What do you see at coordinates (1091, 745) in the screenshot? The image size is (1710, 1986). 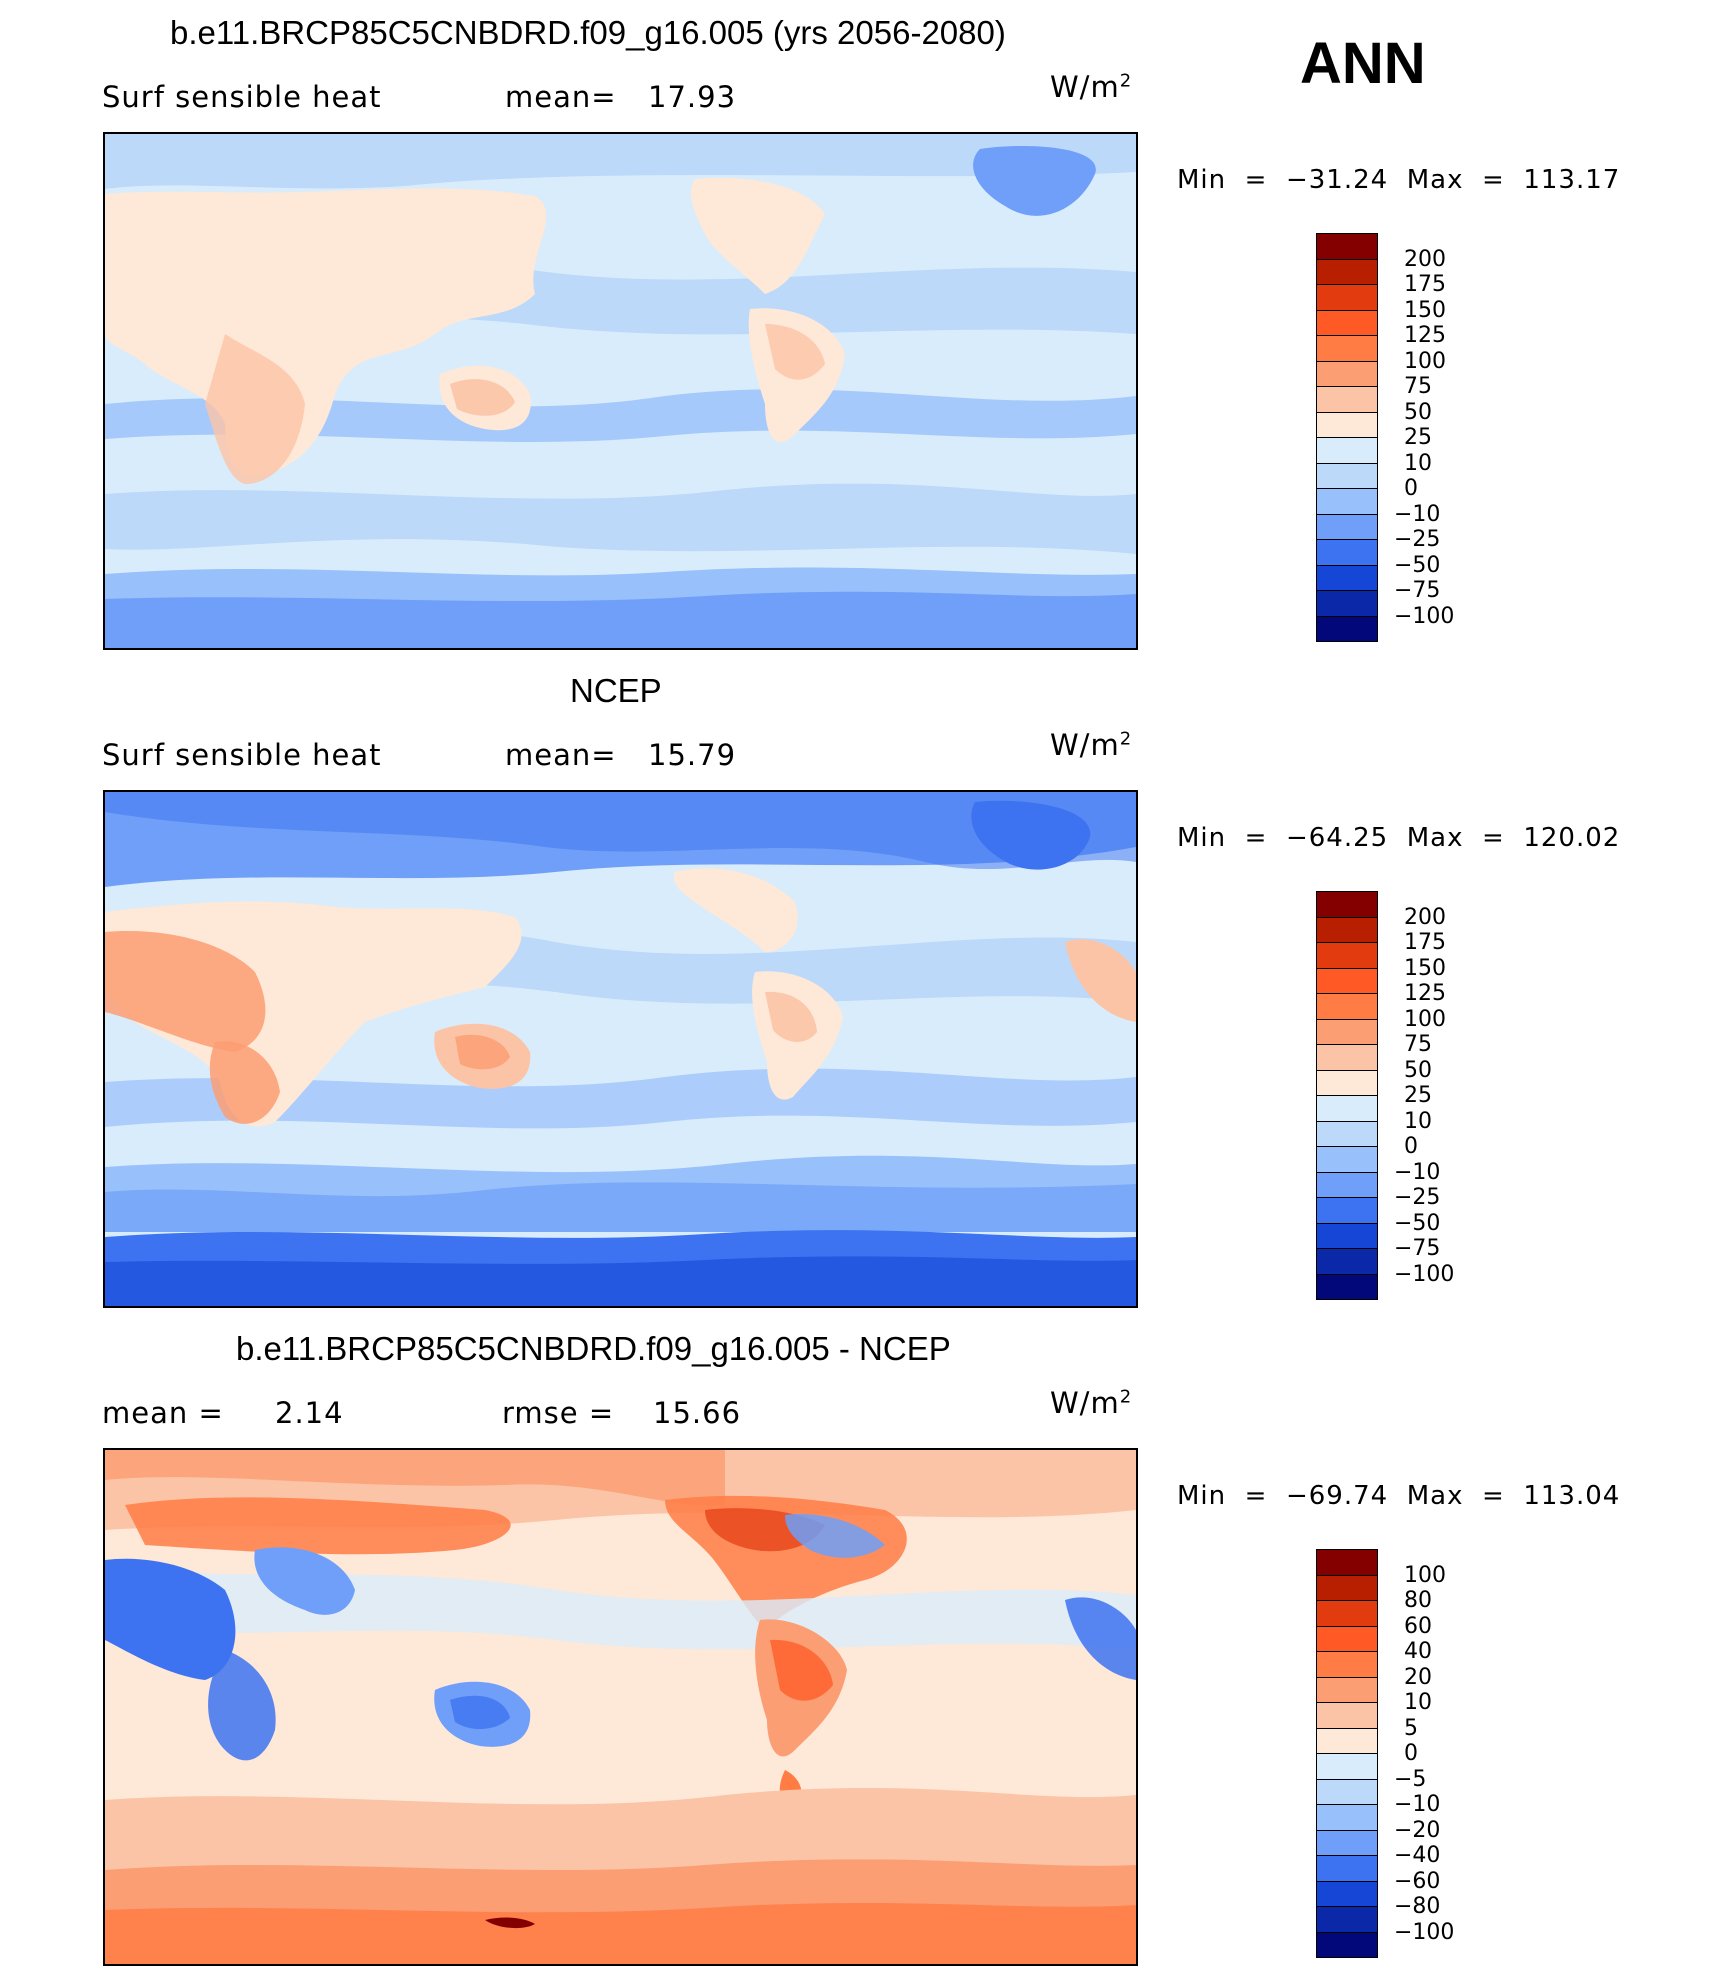 I see `panel2-unit: W/m2` at bounding box center [1091, 745].